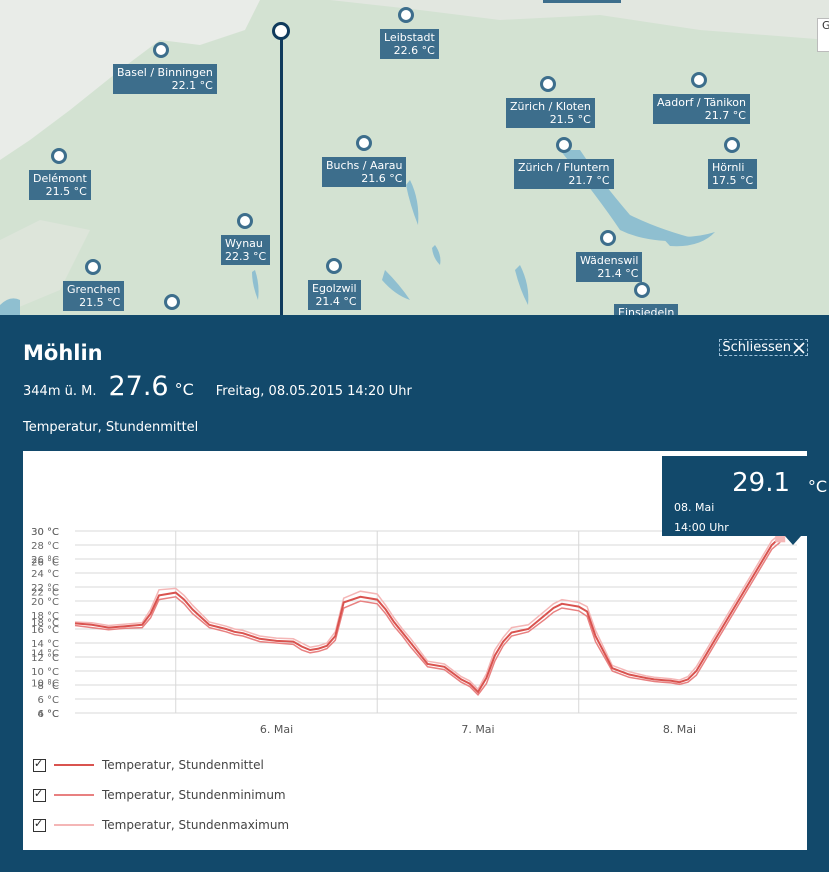  I want to click on tooltip-value: 29.1, so click(761, 483).